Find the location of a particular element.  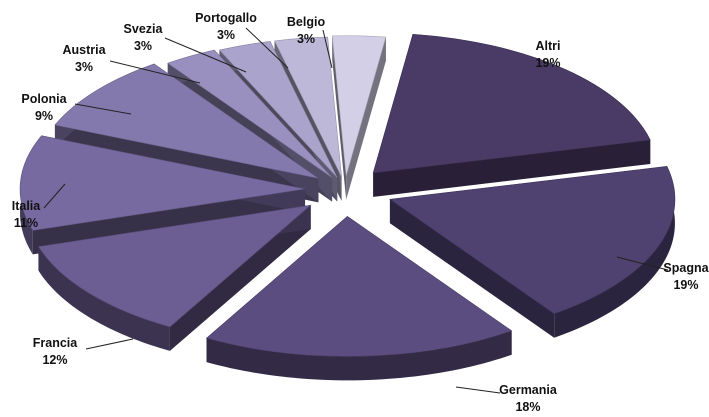

slice-label-francia: Francia is located at coordinates (56, 343).